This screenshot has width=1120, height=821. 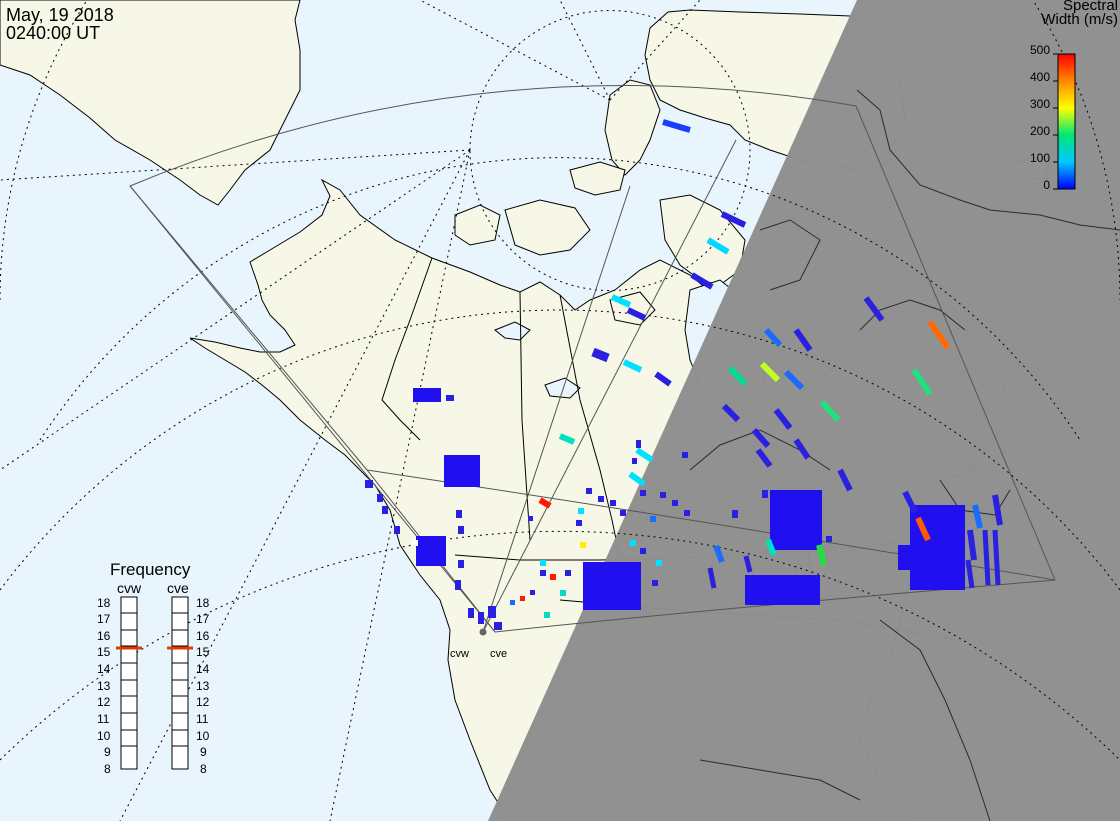 What do you see at coordinates (1090, 7) in the screenshot?
I see `colorbar-title-line1: Spectral` at bounding box center [1090, 7].